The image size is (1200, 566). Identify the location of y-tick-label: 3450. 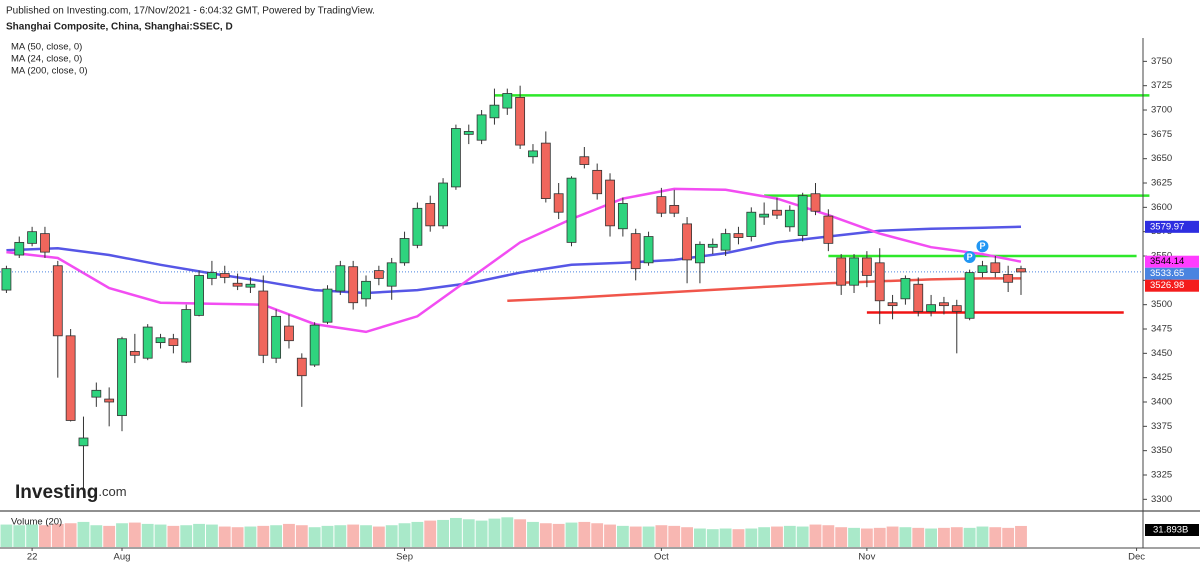
(1161, 353).